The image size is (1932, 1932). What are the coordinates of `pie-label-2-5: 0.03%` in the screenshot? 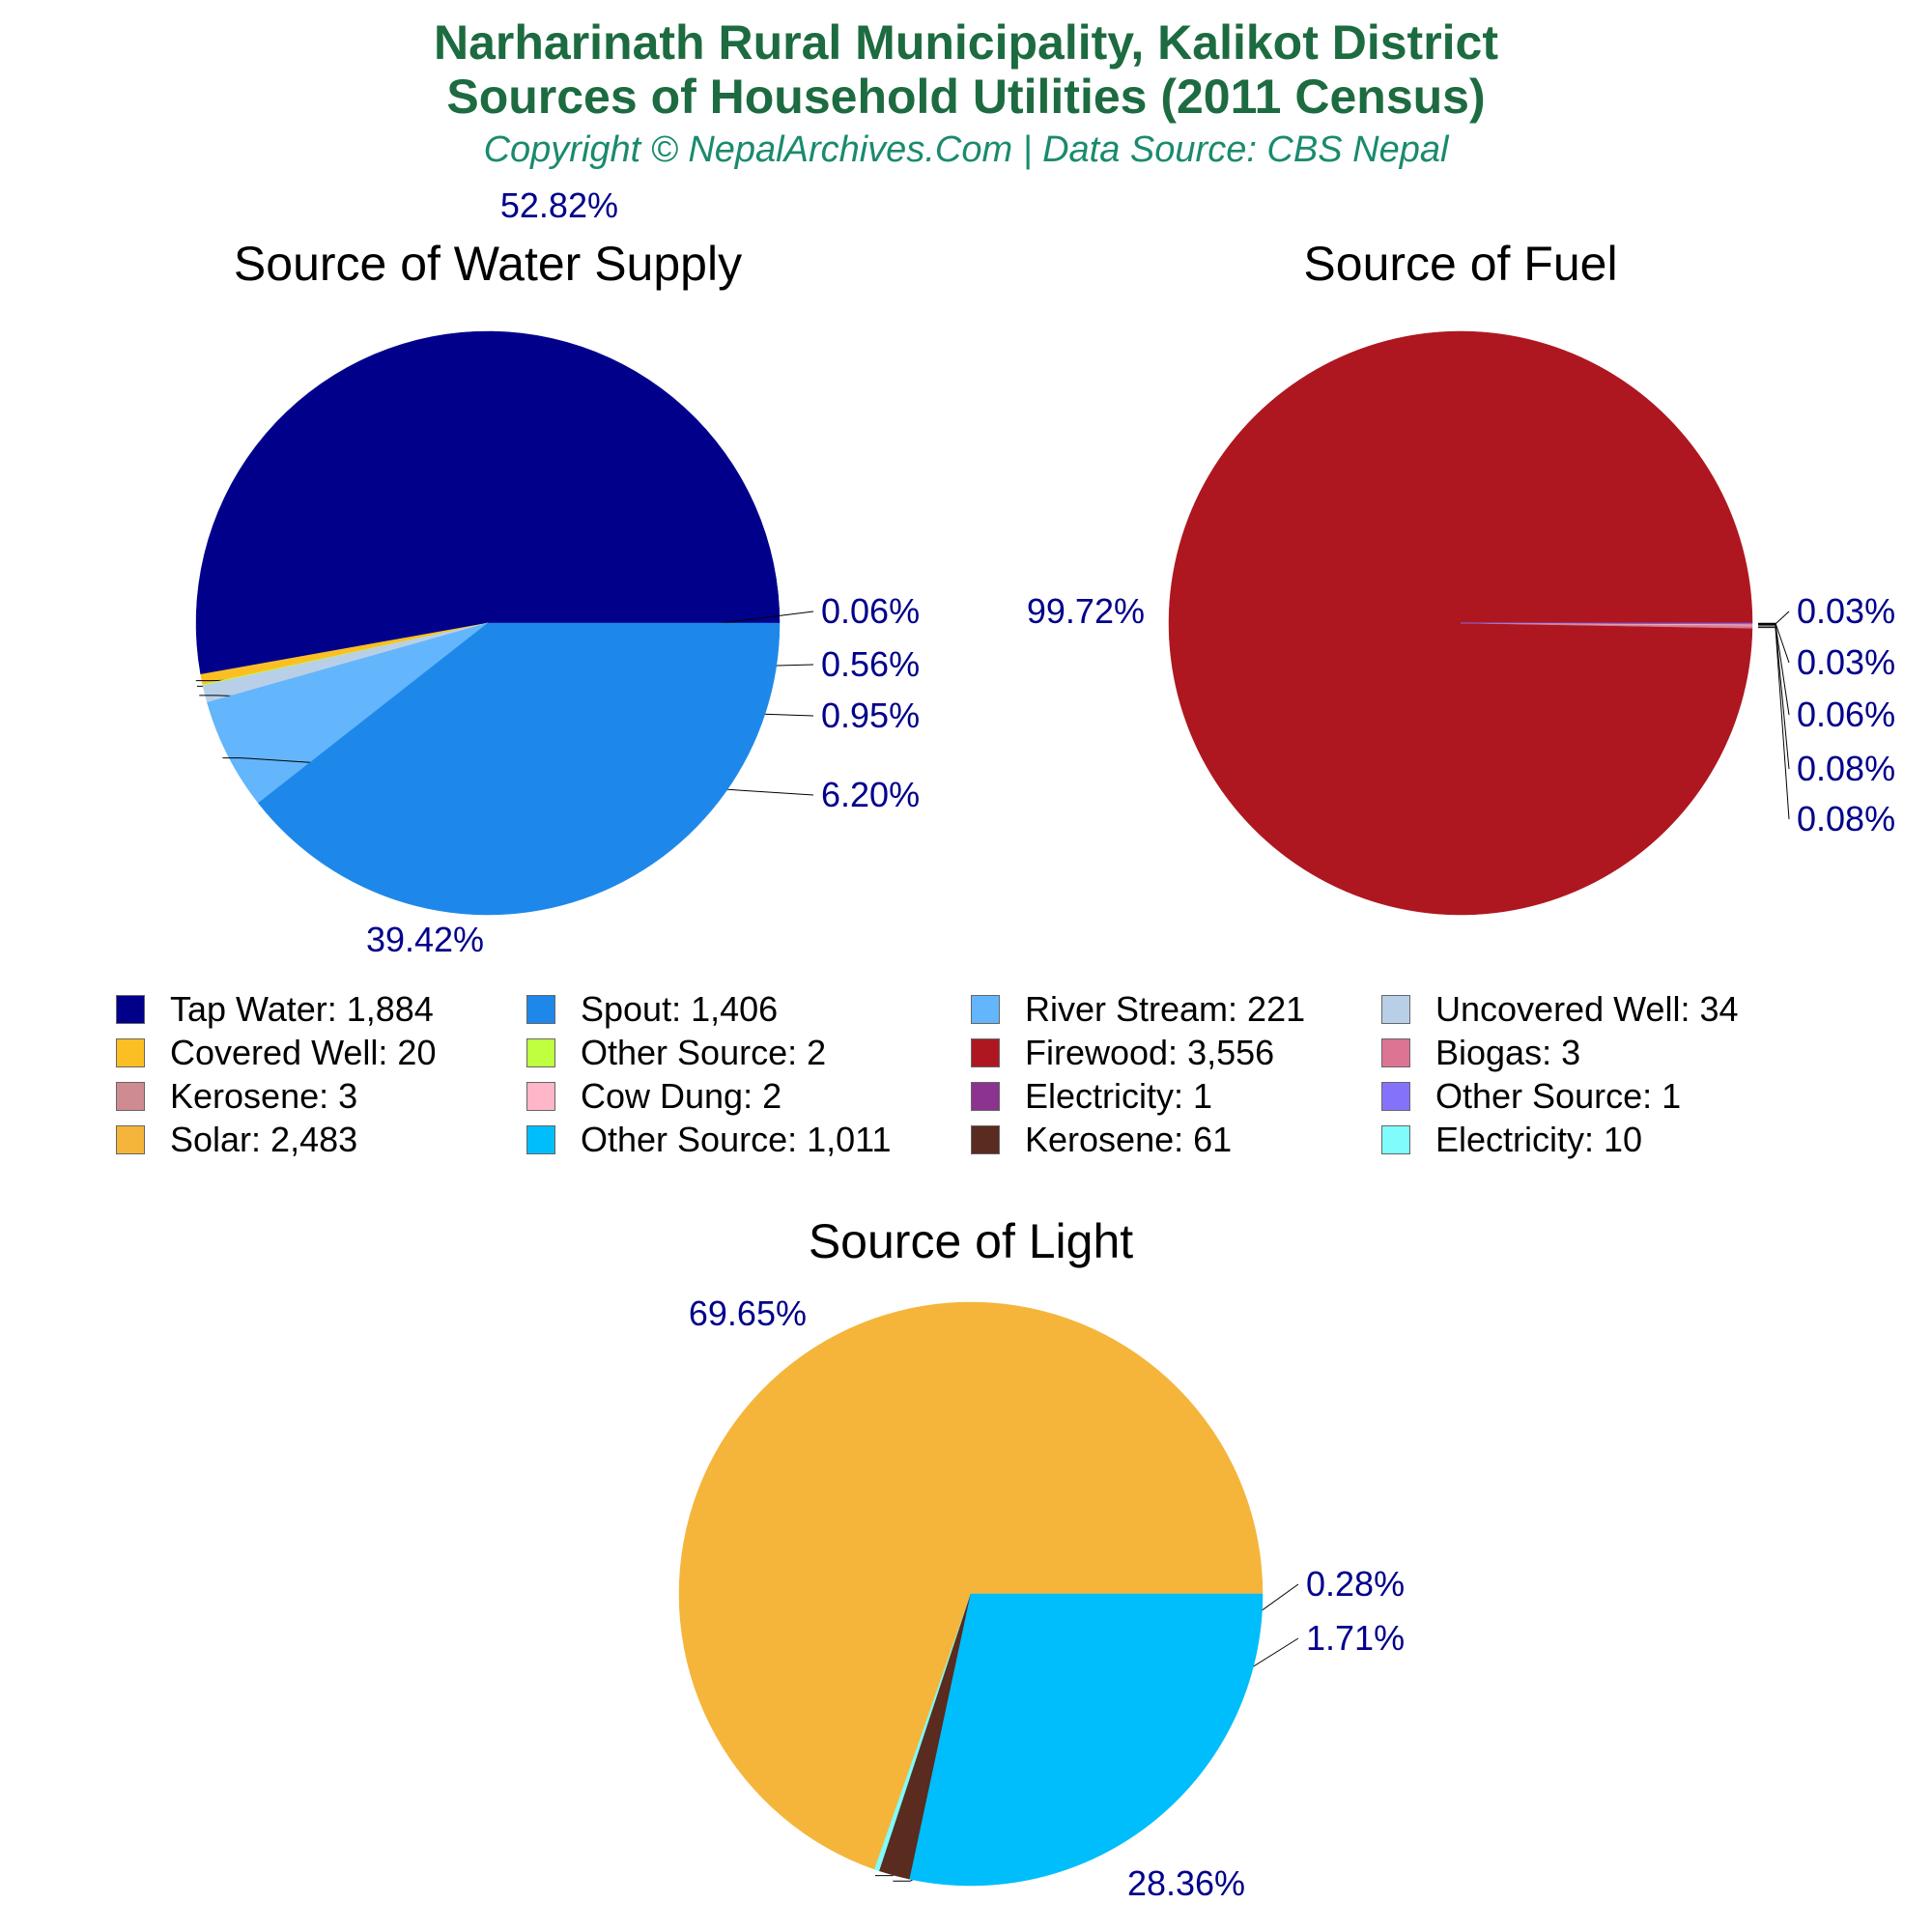 It's located at (1846, 611).